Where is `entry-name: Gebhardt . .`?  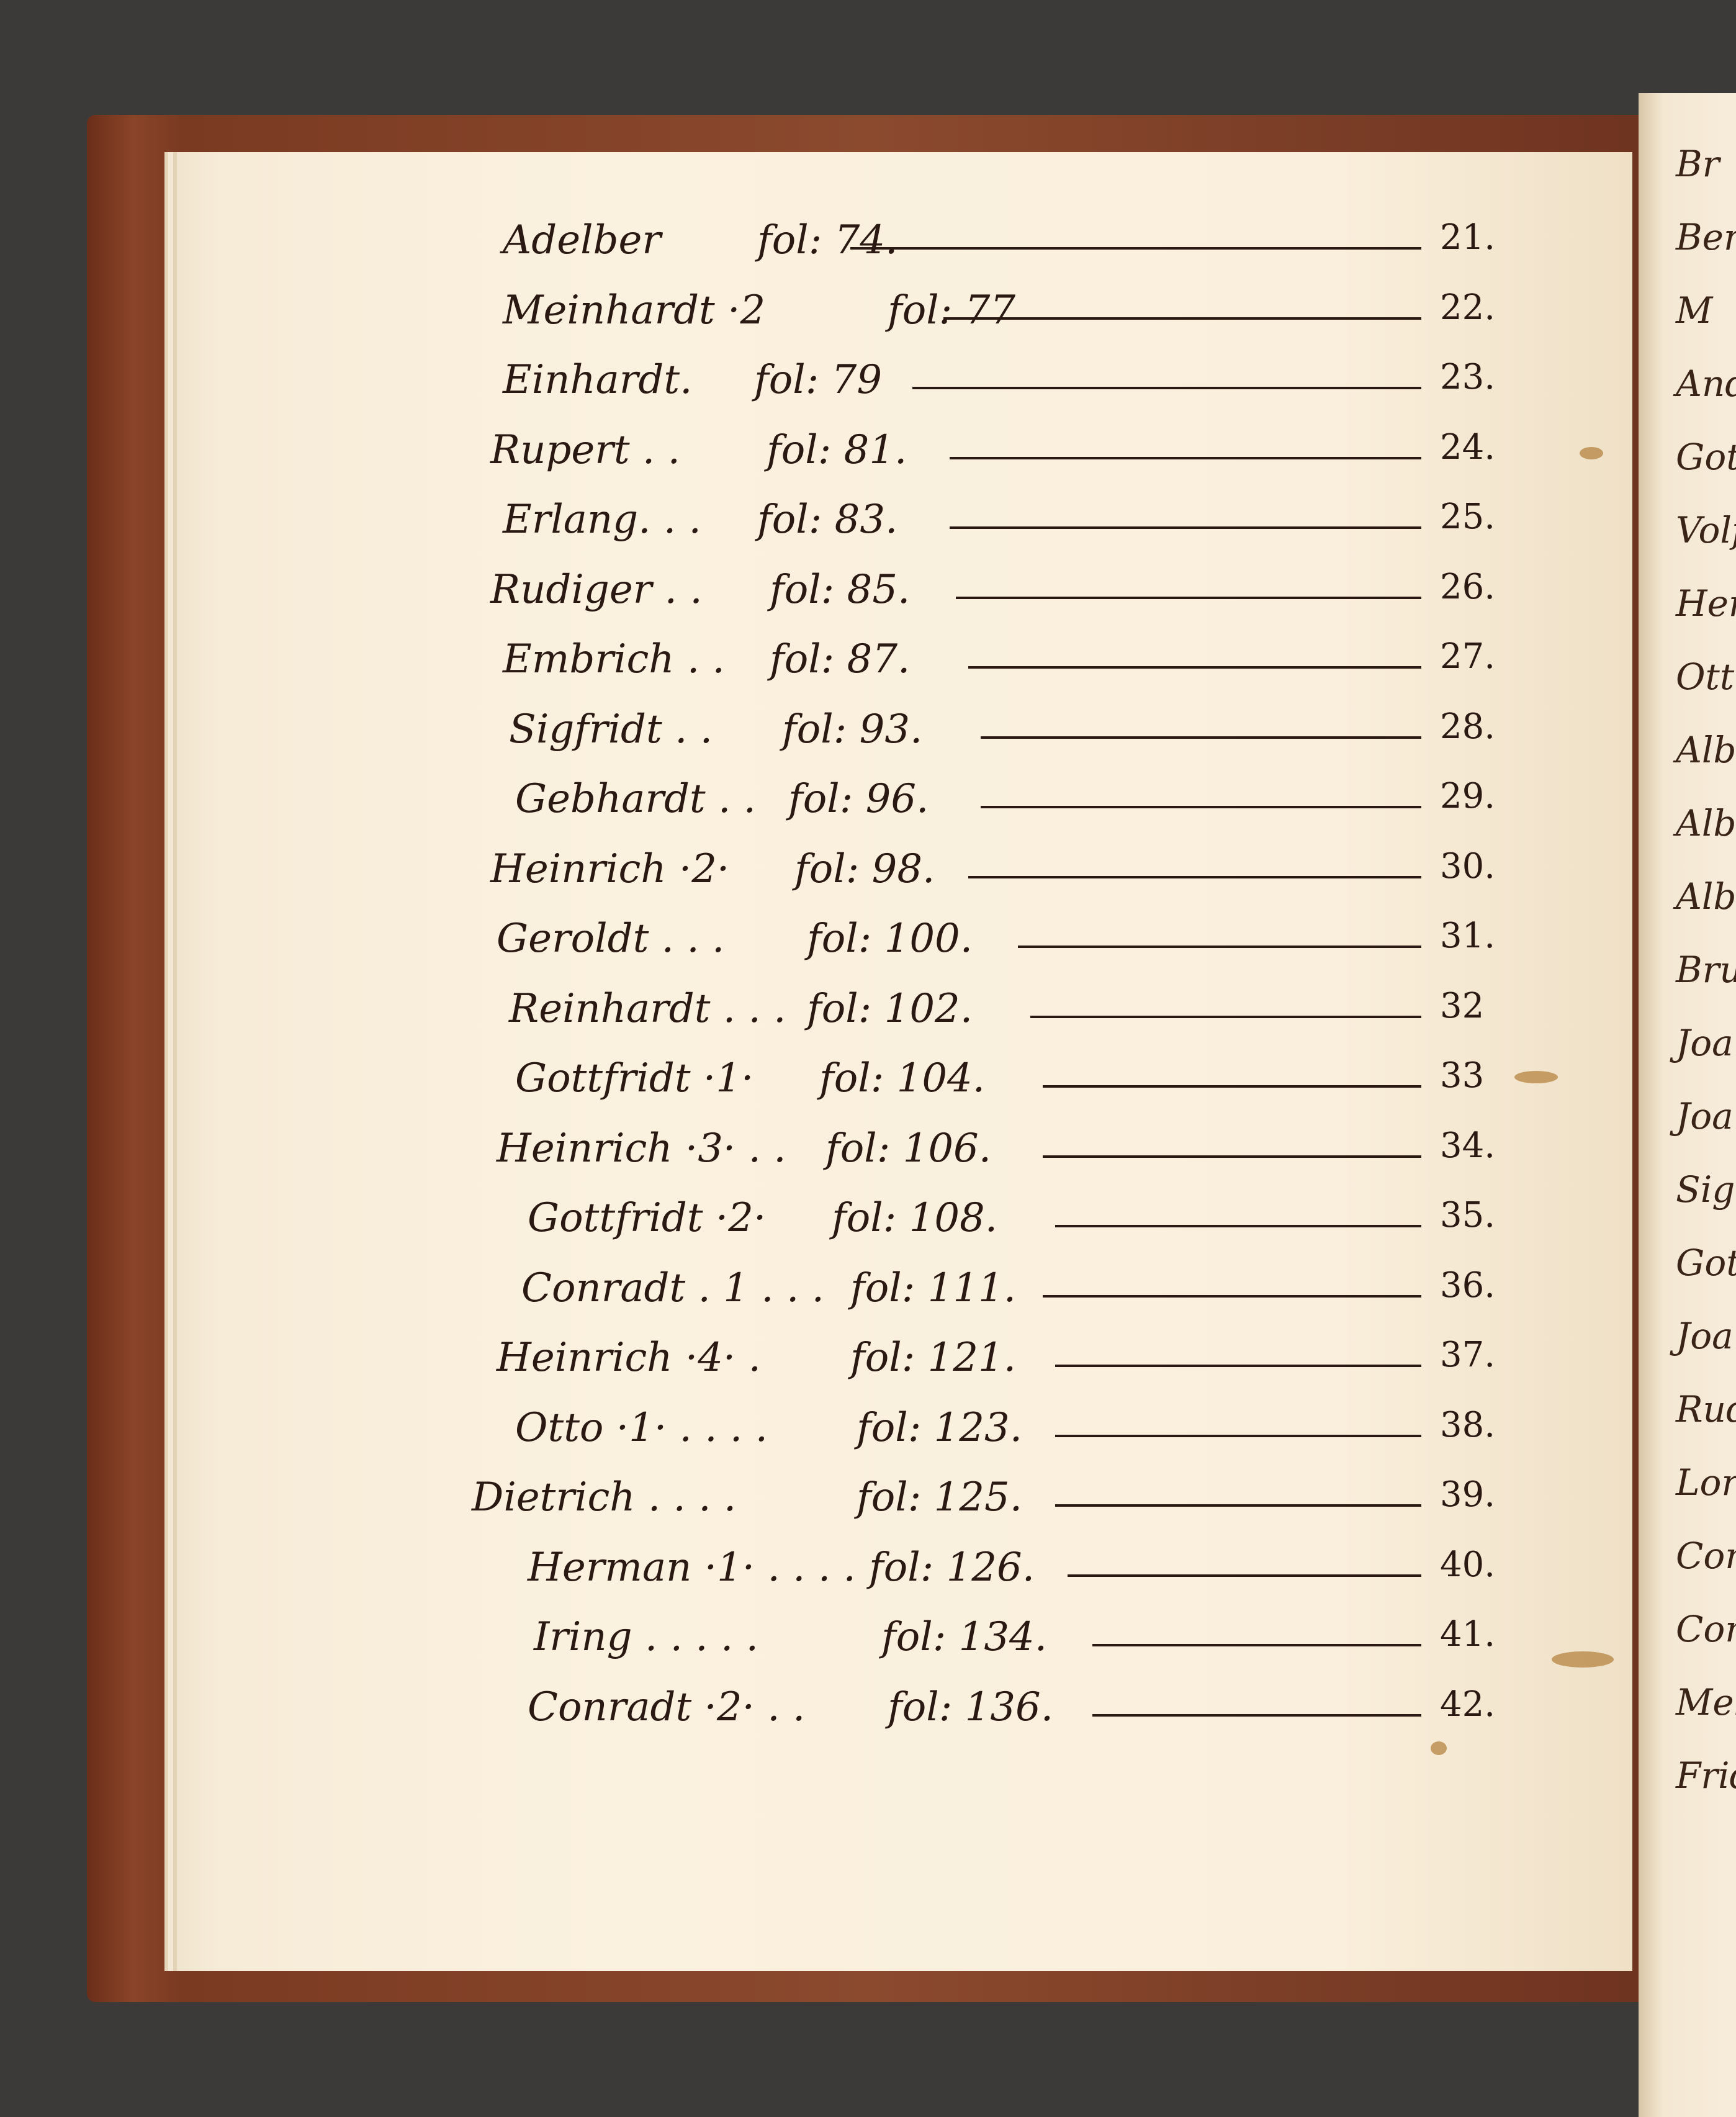 entry-name: Gebhardt . . is located at coordinates (635, 799).